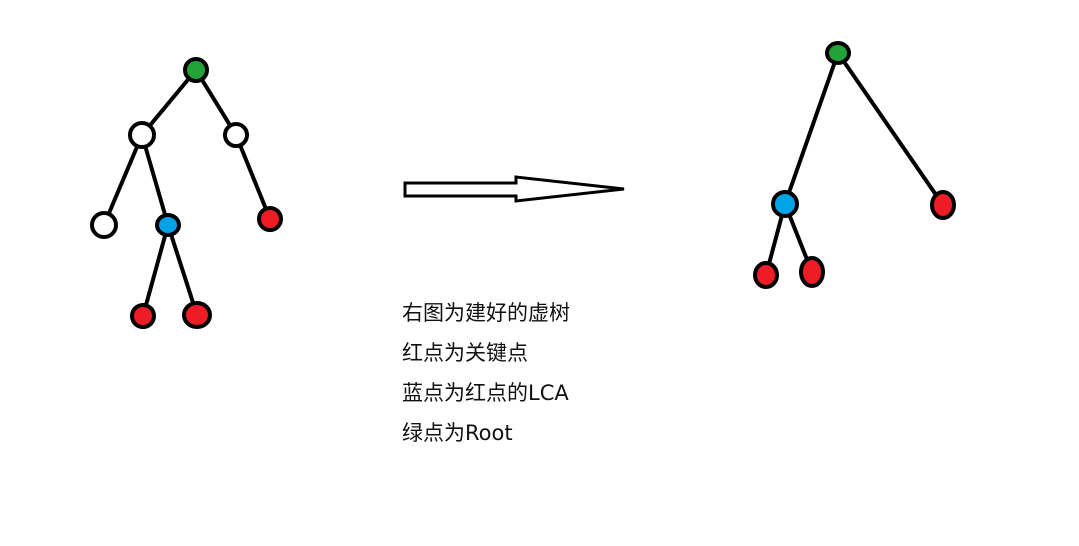 This screenshot has height=546, width=1079. Describe the element at coordinates (155, 270) in the screenshot. I see `edge-e-g` at that location.